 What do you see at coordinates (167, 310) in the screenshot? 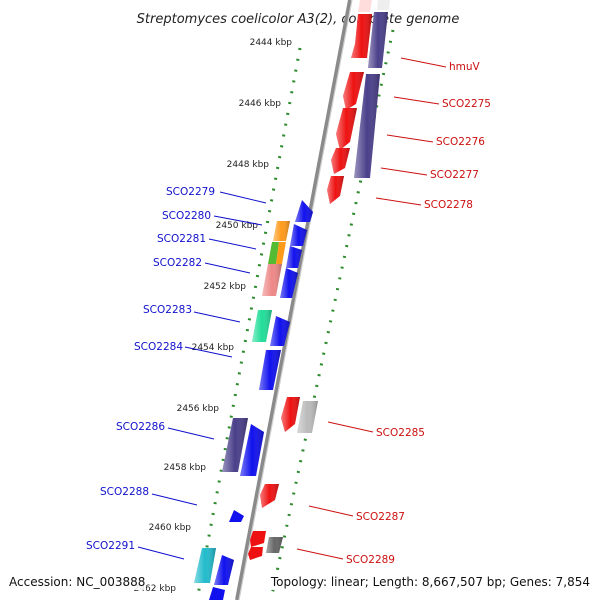
I see `gene-label-left: SCO2283` at bounding box center [167, 310].